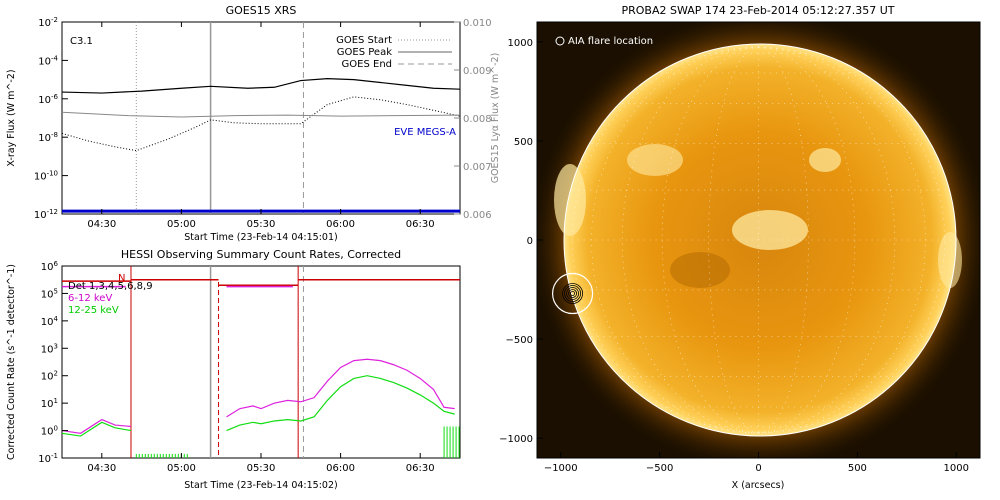 The image size is (1000, 500). I want to click on swap-ytick-label-0: −1000, so click(516, 439).